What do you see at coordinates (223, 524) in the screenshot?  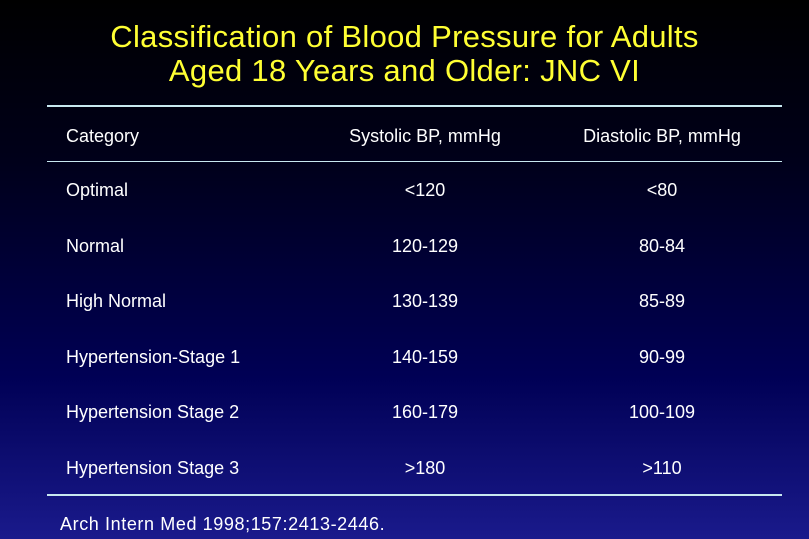 I see `citation-reference: Arch Intern Med 1998;157:2413-2446.` at bounding box center [223, 524].